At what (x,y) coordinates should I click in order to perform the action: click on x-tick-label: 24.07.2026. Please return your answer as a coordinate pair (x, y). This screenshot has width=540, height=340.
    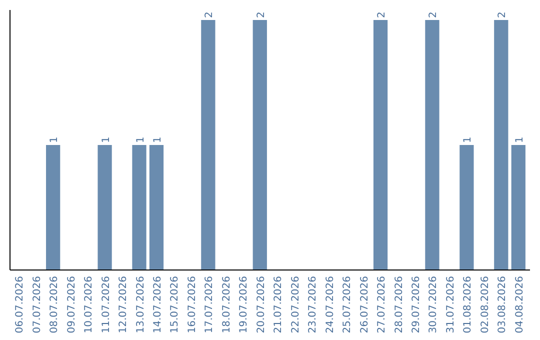
    Looking at the image, I should click on (330, 305).